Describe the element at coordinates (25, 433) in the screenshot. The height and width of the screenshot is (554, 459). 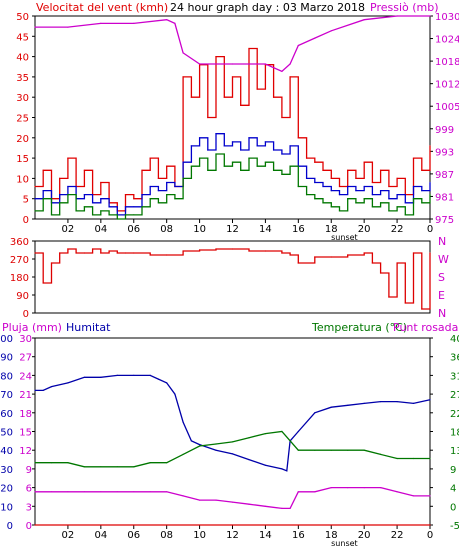
I see `rain-tick-label: 15` at that location.